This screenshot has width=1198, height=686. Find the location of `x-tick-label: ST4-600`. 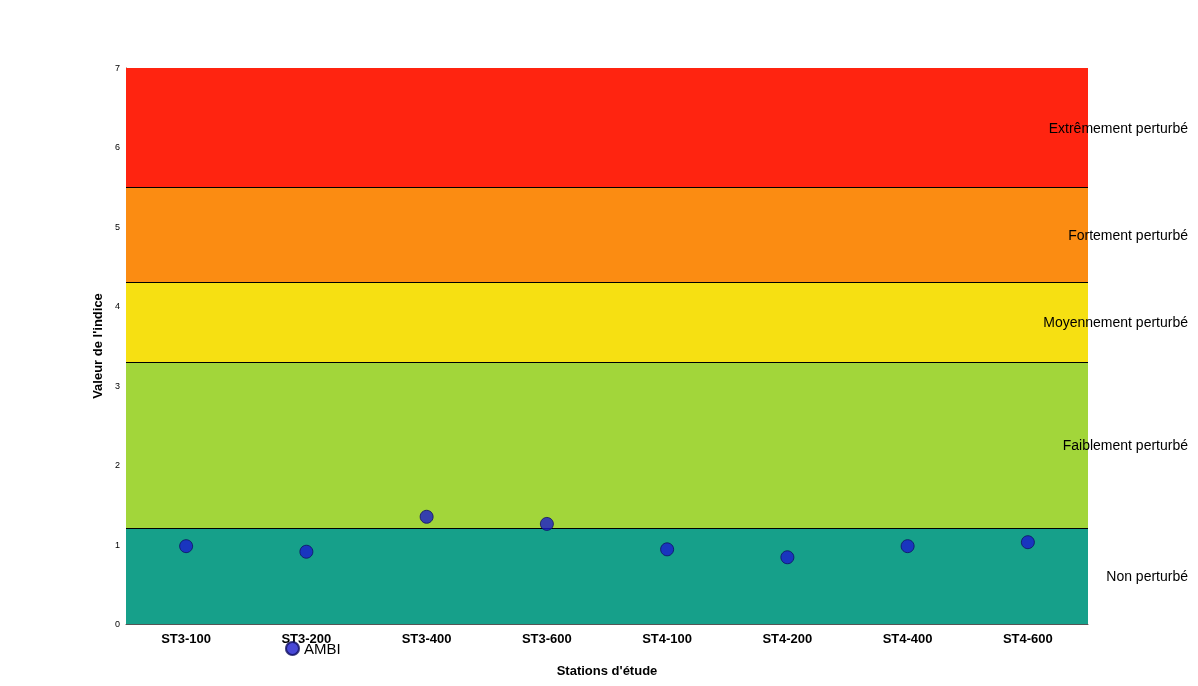

x-tick-label: ST4-600 is located at coordinates (1027, 638).